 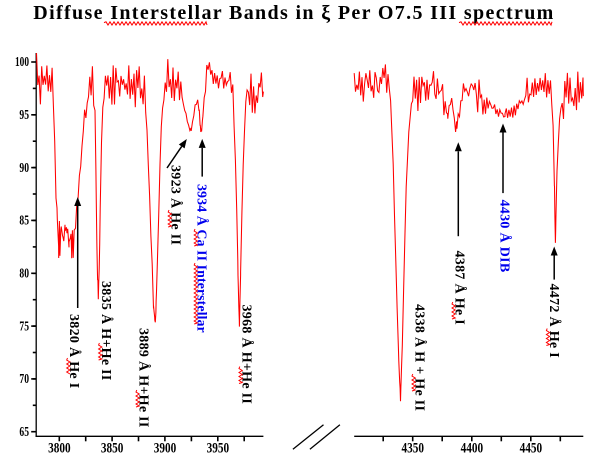 What do you see at coordinates (420, 357) in the screenshot?
I see `svg-text: 4338 Å H + He II` at bounding box center [420, 357].